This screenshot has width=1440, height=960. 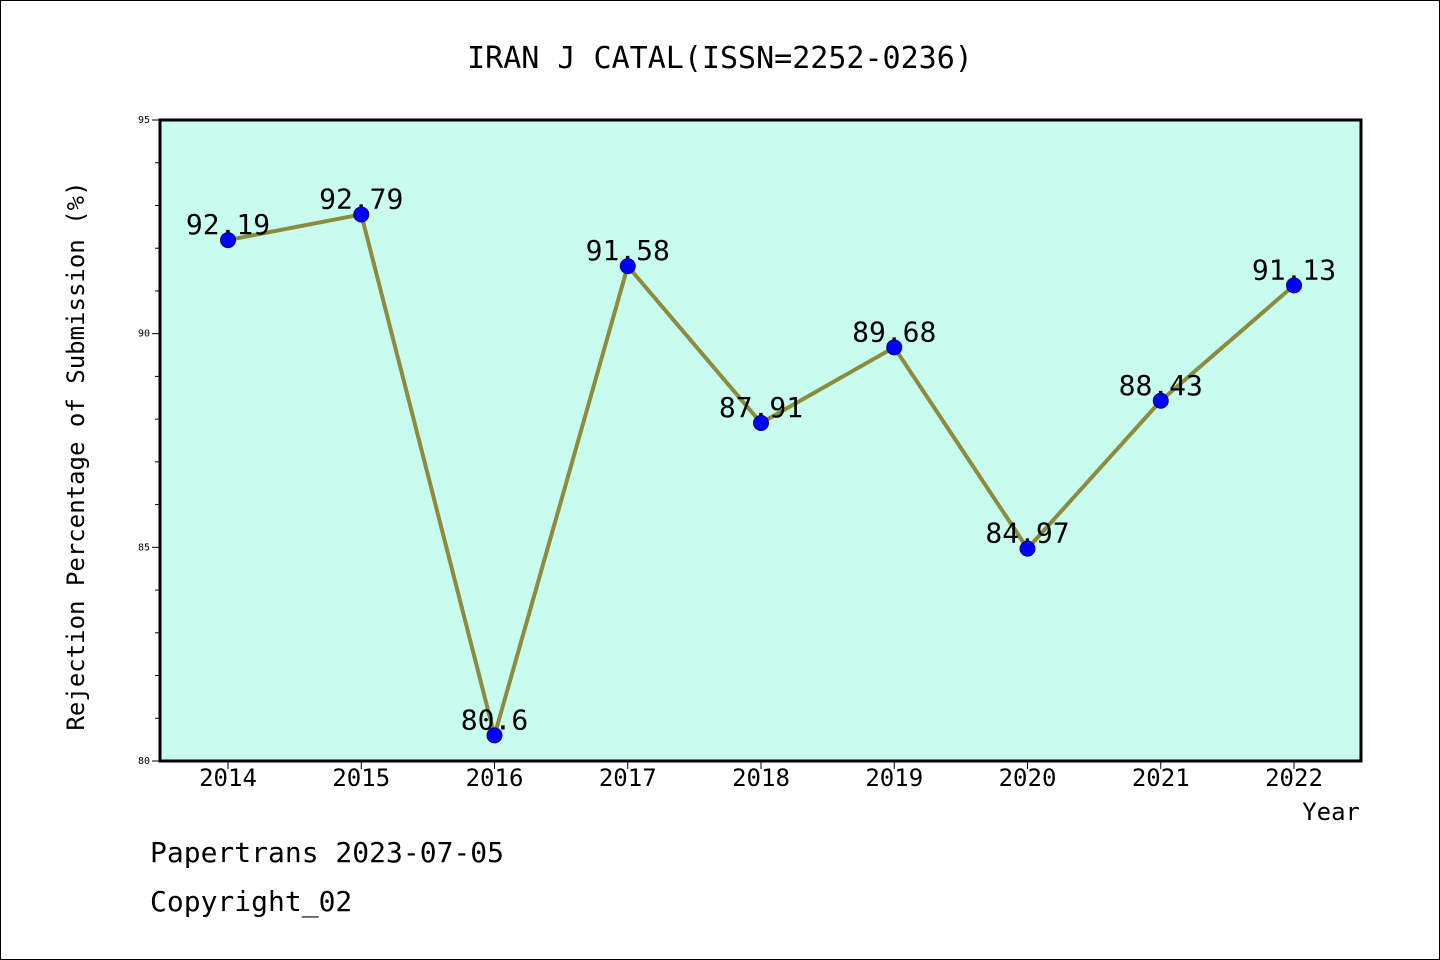 I want to click on y-tick-label: 95, so click(x=144, y=120).